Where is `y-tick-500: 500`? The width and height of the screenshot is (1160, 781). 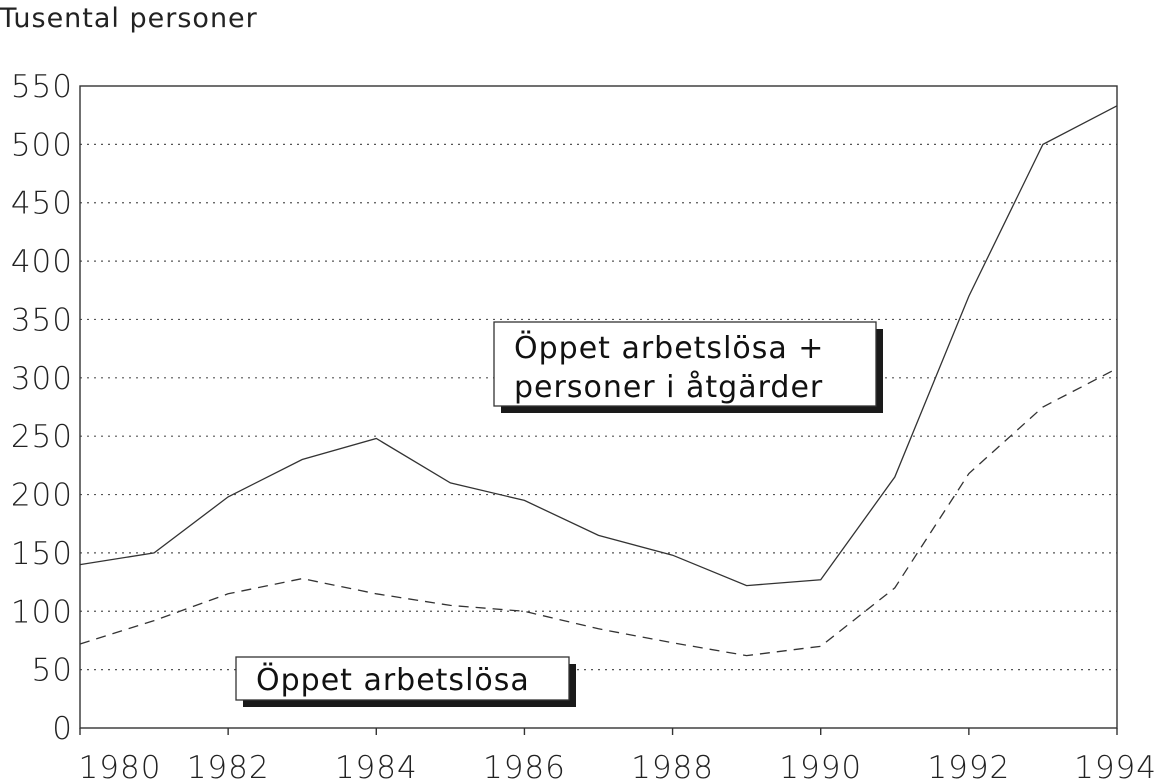
y-tick-500: 500 is located at coordinates (42, 145).